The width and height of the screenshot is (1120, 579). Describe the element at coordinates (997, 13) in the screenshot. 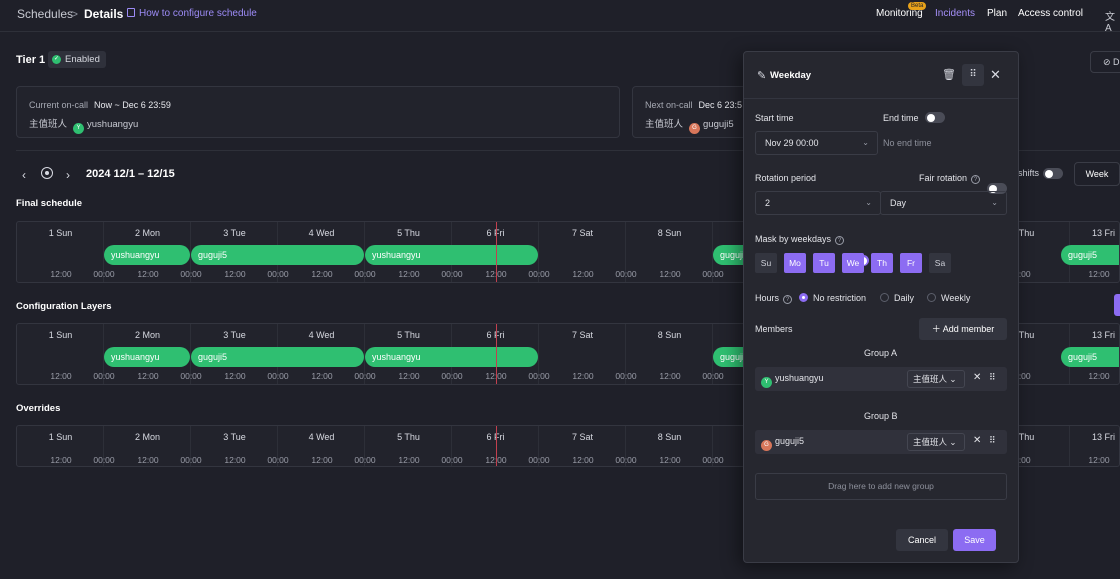

I see `nav-plan: Plan` at that location.